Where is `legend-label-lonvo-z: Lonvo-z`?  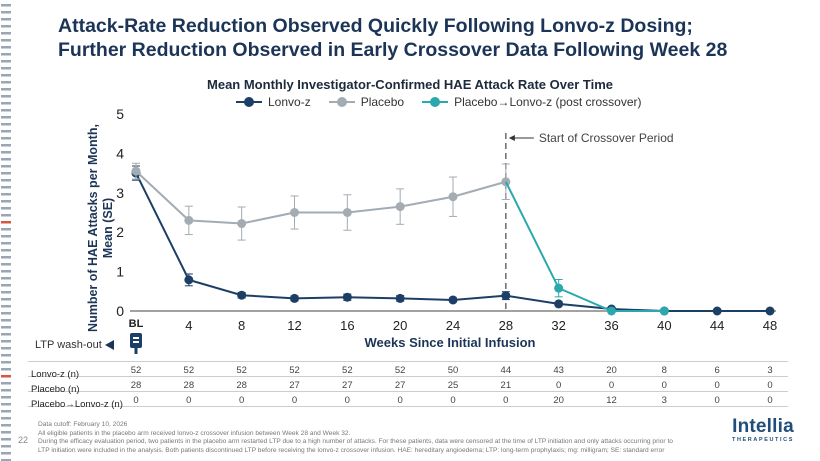
legend-label-lonvo-z: Lonvo-z is located at coordinates (289, 102).